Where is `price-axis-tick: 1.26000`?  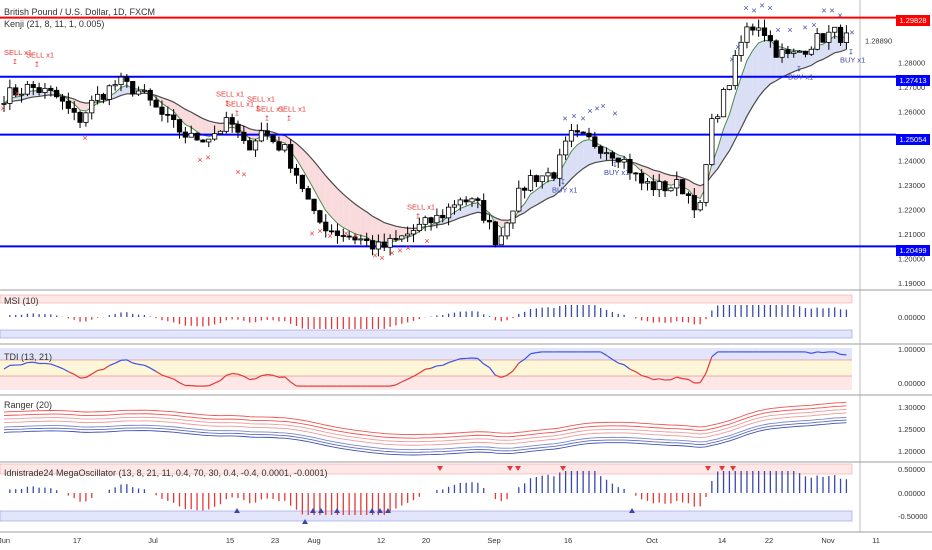 price-axis-tick: 1.26000 is located at coordinates (911, 111).